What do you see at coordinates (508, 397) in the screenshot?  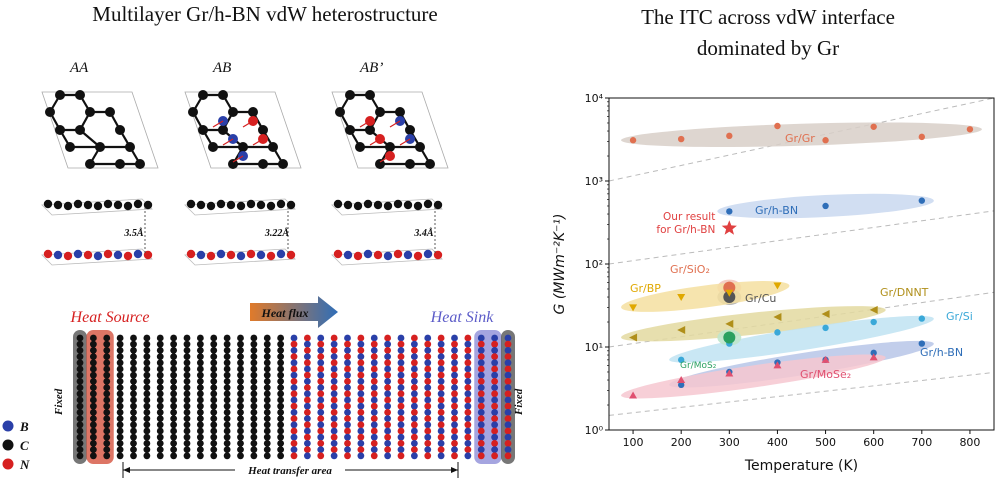 I see `atom-chain-fixed-right` at bounding box center [508, 397].